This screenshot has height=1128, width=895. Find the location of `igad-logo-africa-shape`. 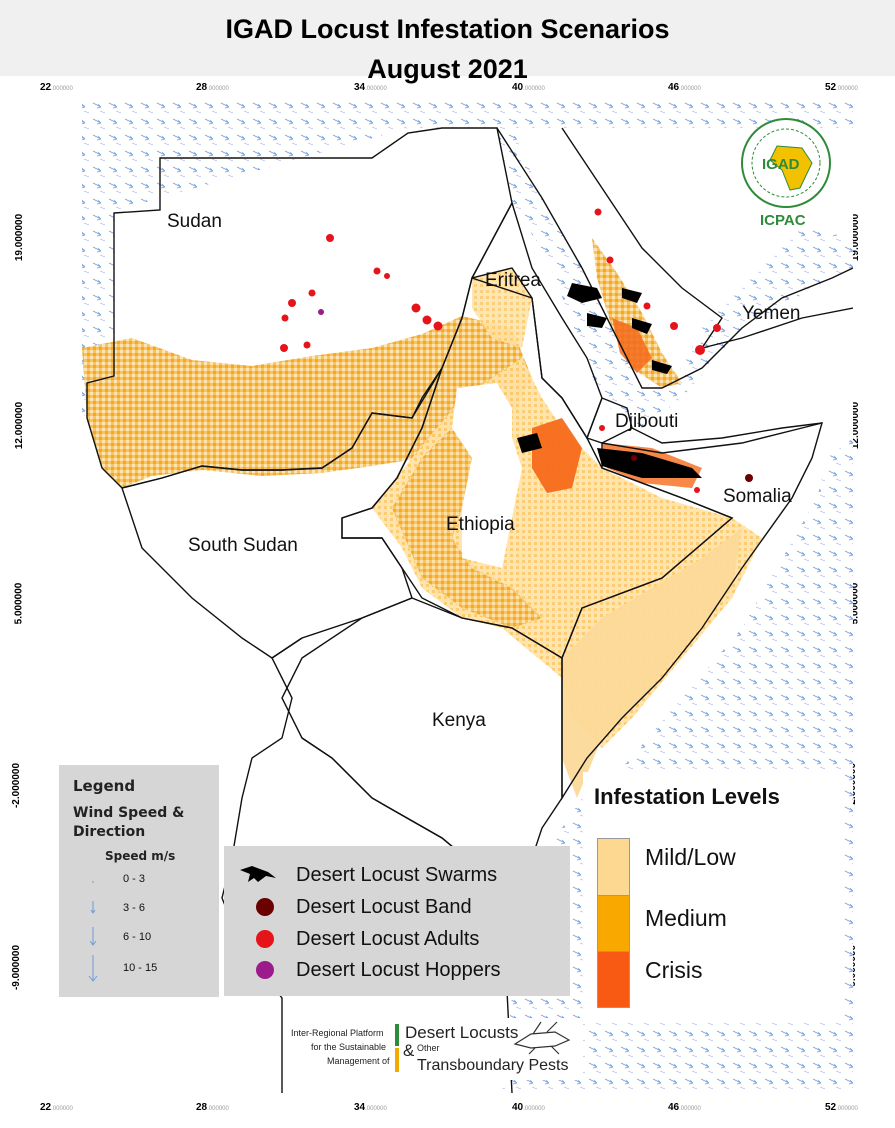

igad-logo-africa-shape is located at coordinates (791, 168).